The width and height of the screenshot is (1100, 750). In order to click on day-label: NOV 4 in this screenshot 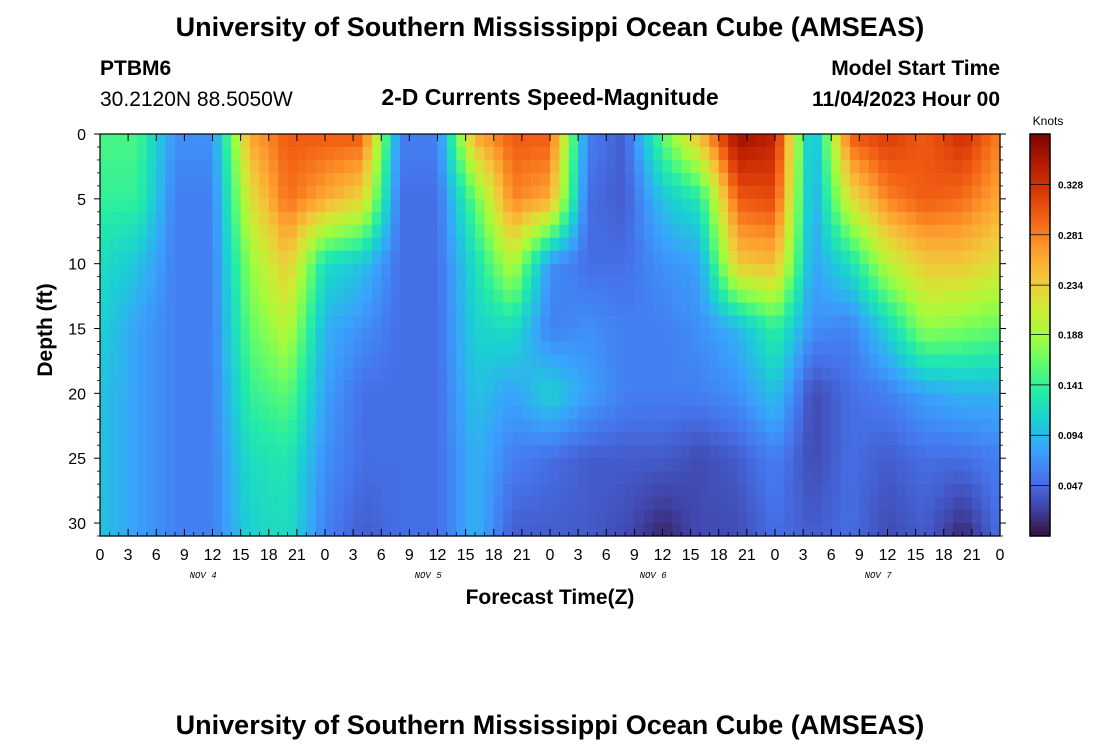, I will do `click(203, 576)`.